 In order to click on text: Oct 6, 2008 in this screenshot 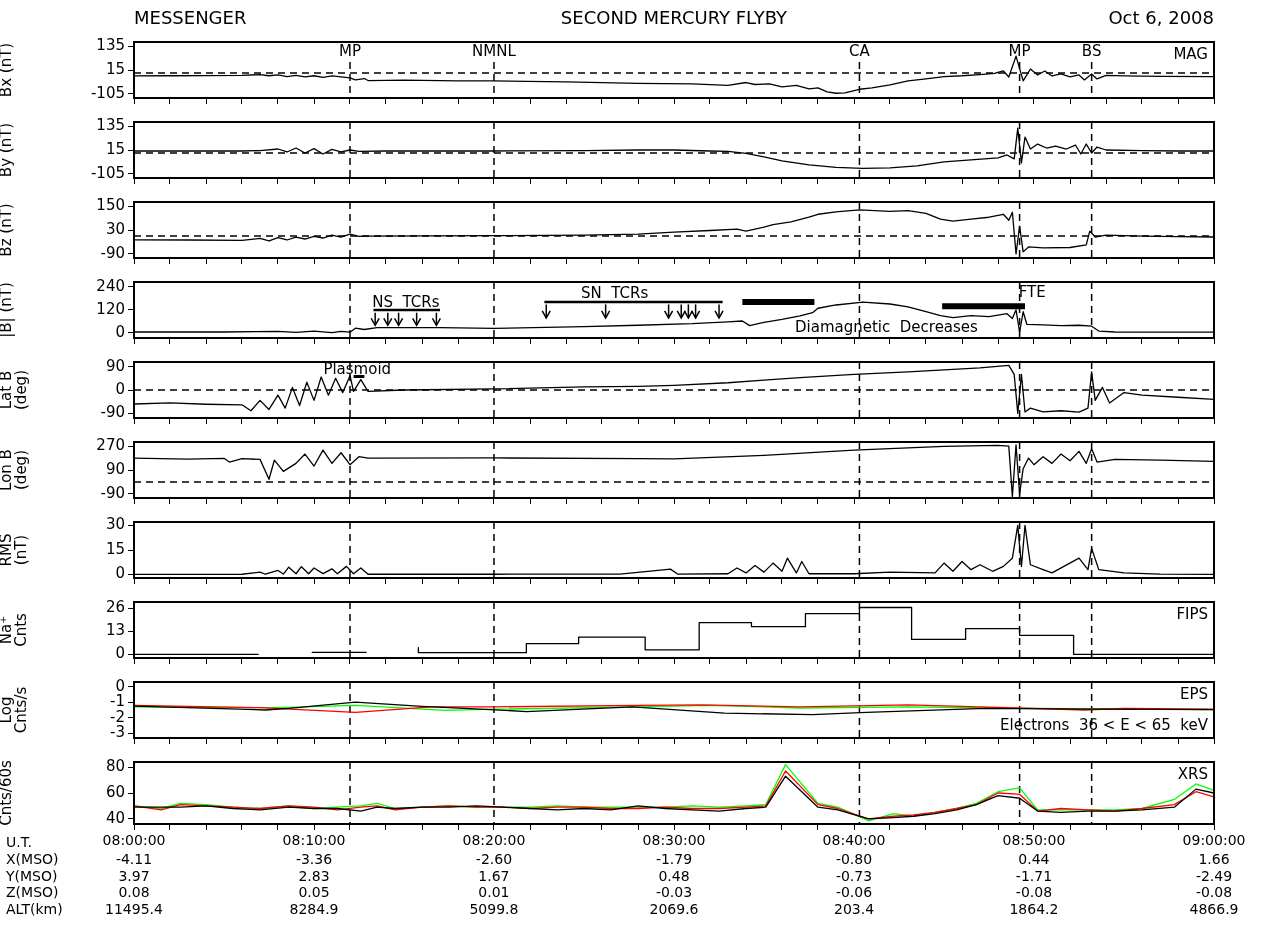, I will do `click(1161, 17)`.